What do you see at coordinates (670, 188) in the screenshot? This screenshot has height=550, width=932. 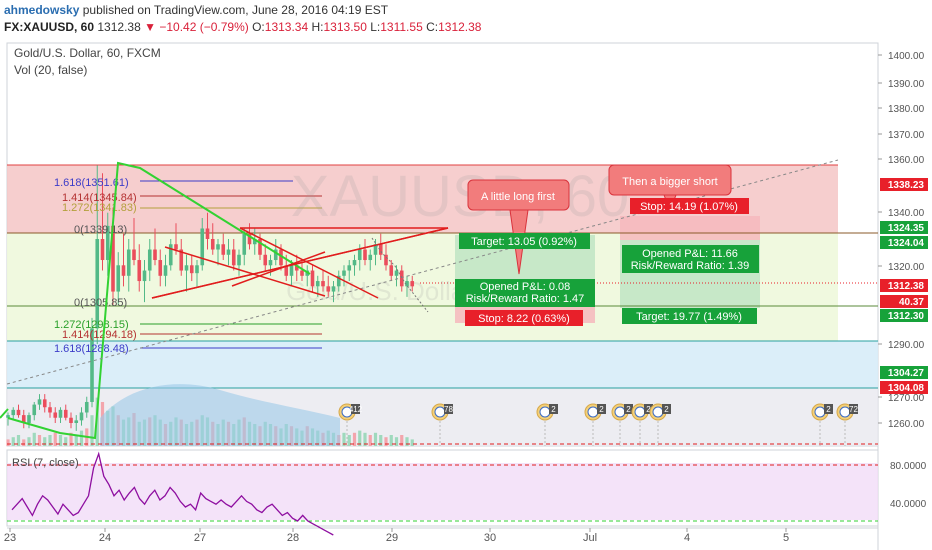 I see `callout-short: Then a bigger short` at bounding box center [670, 188].